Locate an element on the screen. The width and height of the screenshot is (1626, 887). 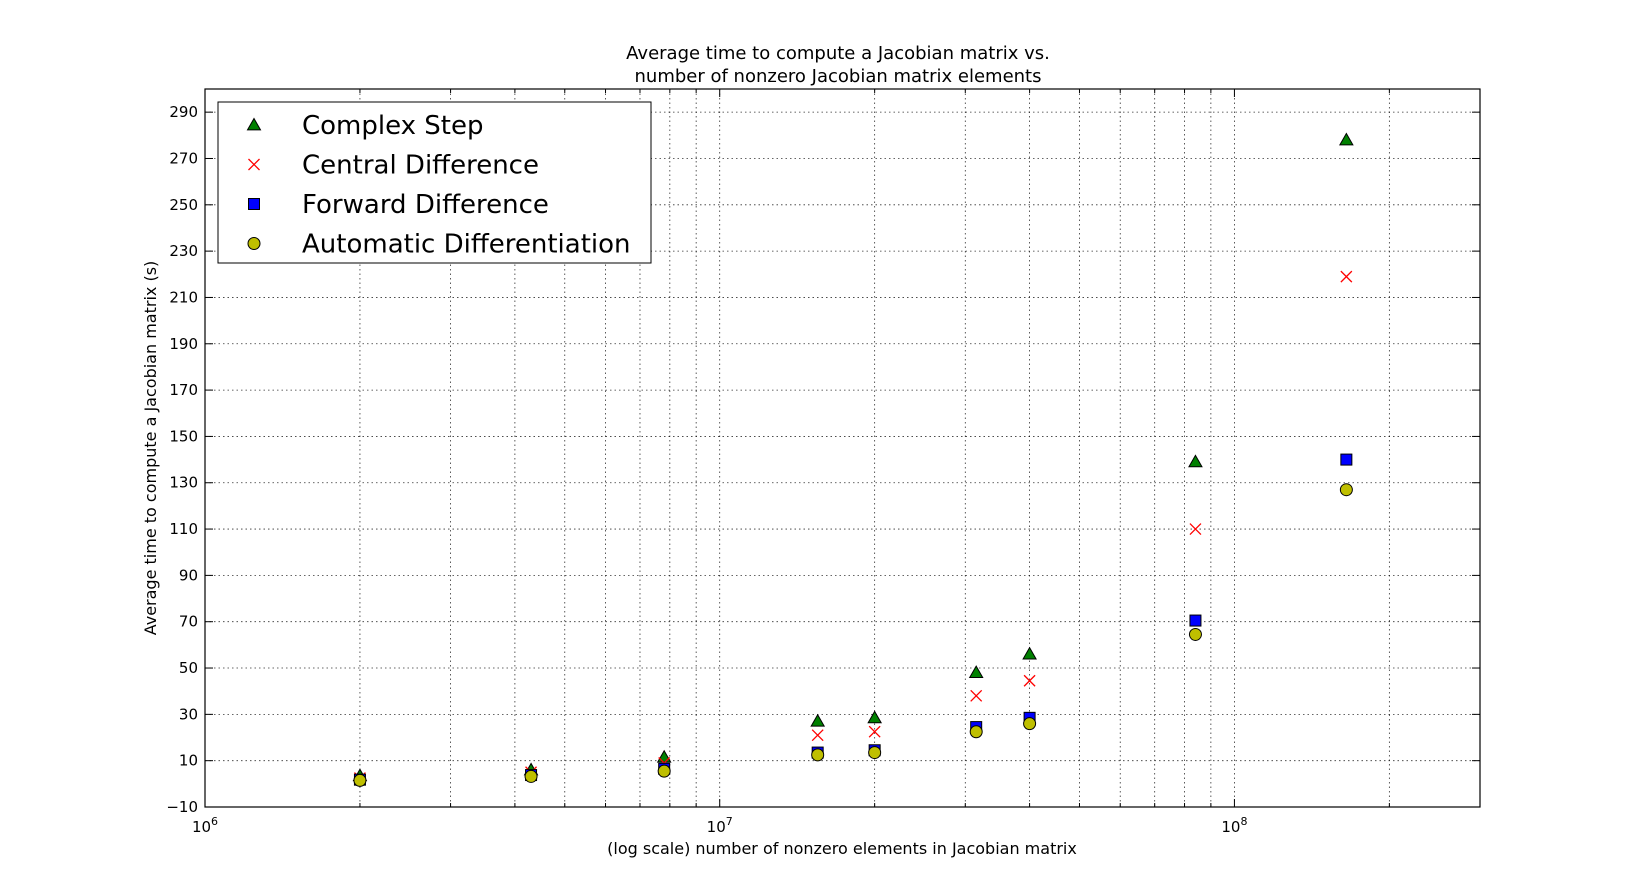
forward-difference-legend-marker is located at coordinates (254, 204).